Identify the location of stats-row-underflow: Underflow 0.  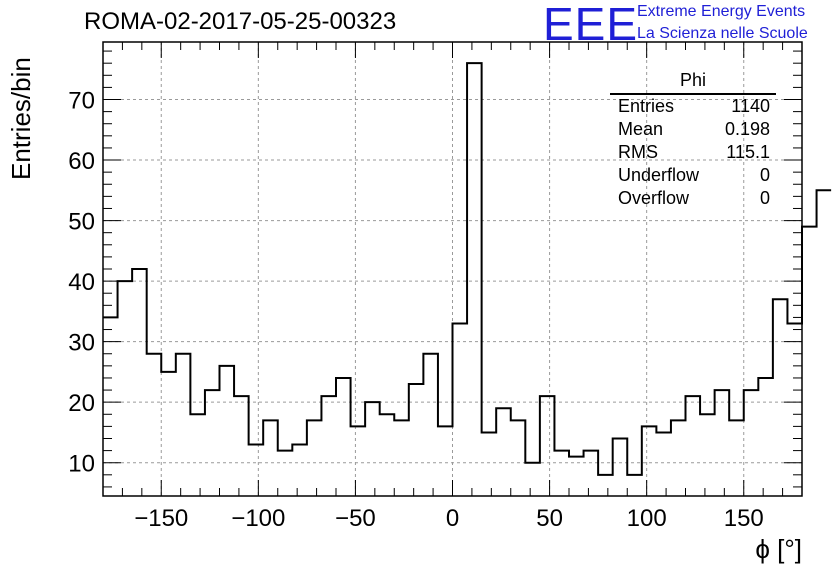
(693, 175).